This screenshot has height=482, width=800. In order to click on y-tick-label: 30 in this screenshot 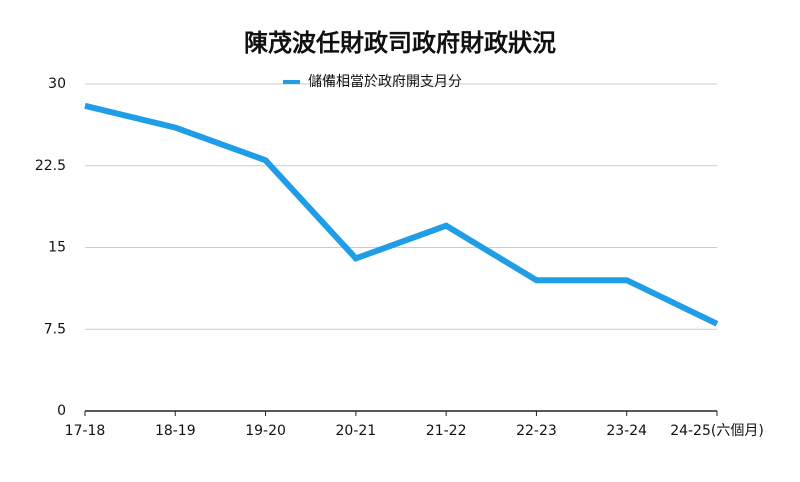, I will do `click(57, 84)`.